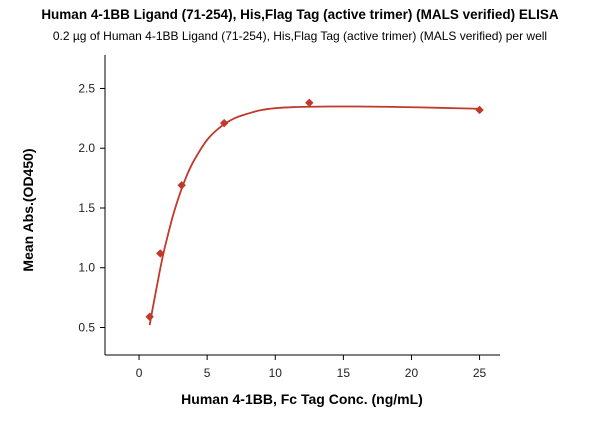  I want to click on y-axis-title: Mean Abs.(OD450), so click(28, 209).